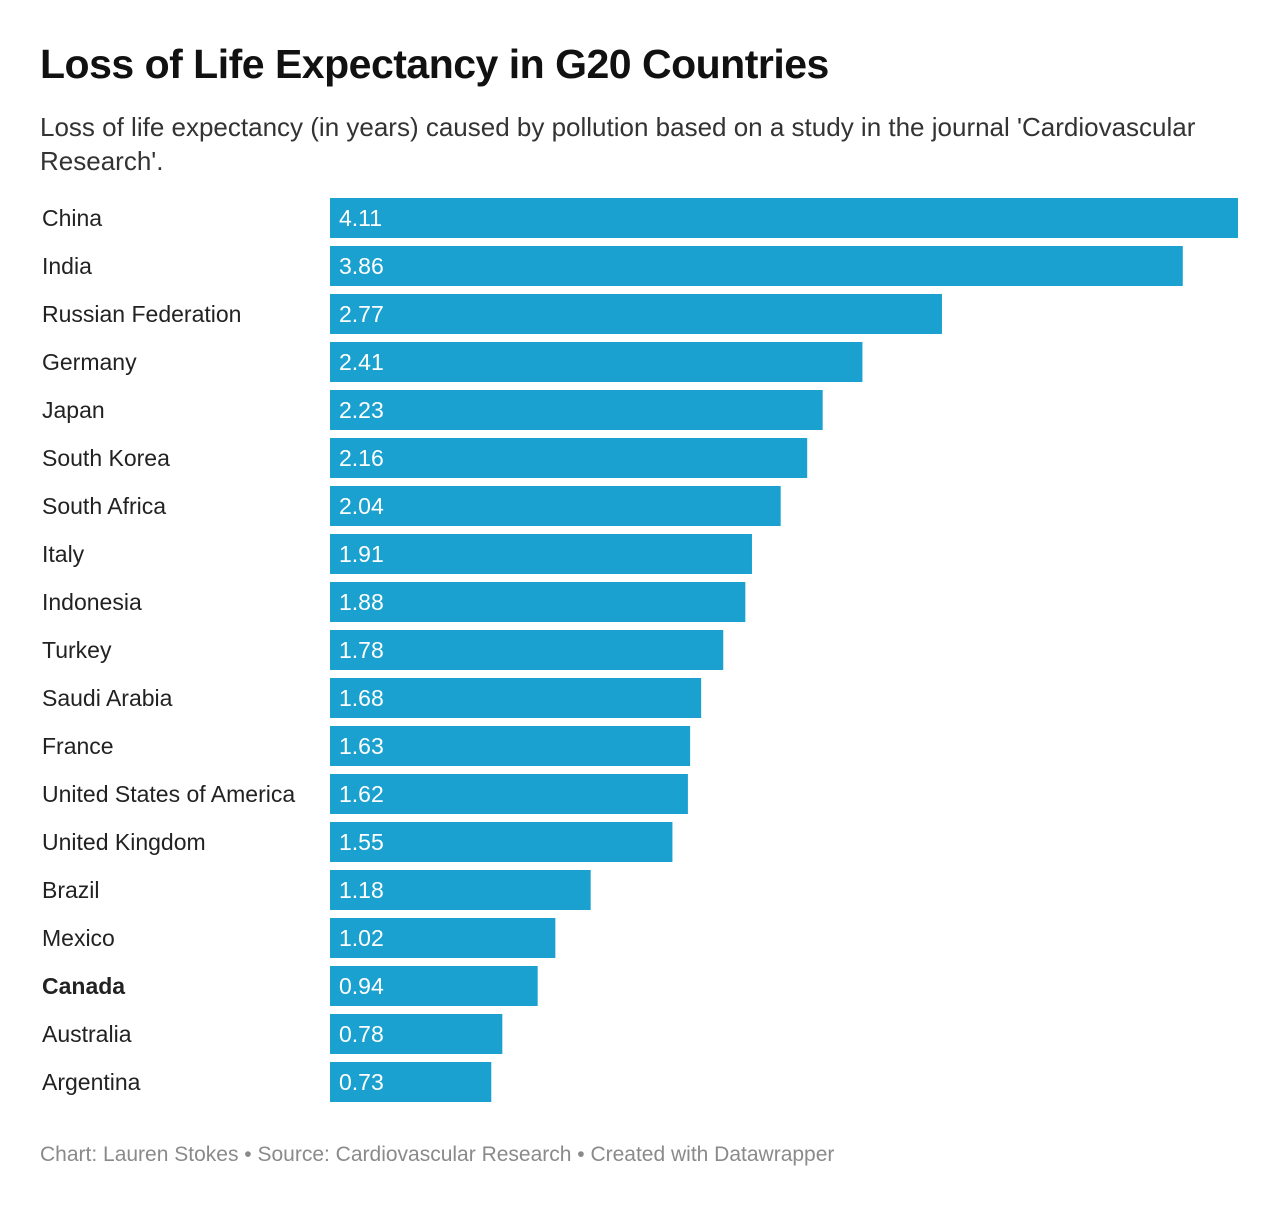 The image size is (1280, 1208). I want to click on bar-row-italy: Italy 1.91, so click(397, 554).